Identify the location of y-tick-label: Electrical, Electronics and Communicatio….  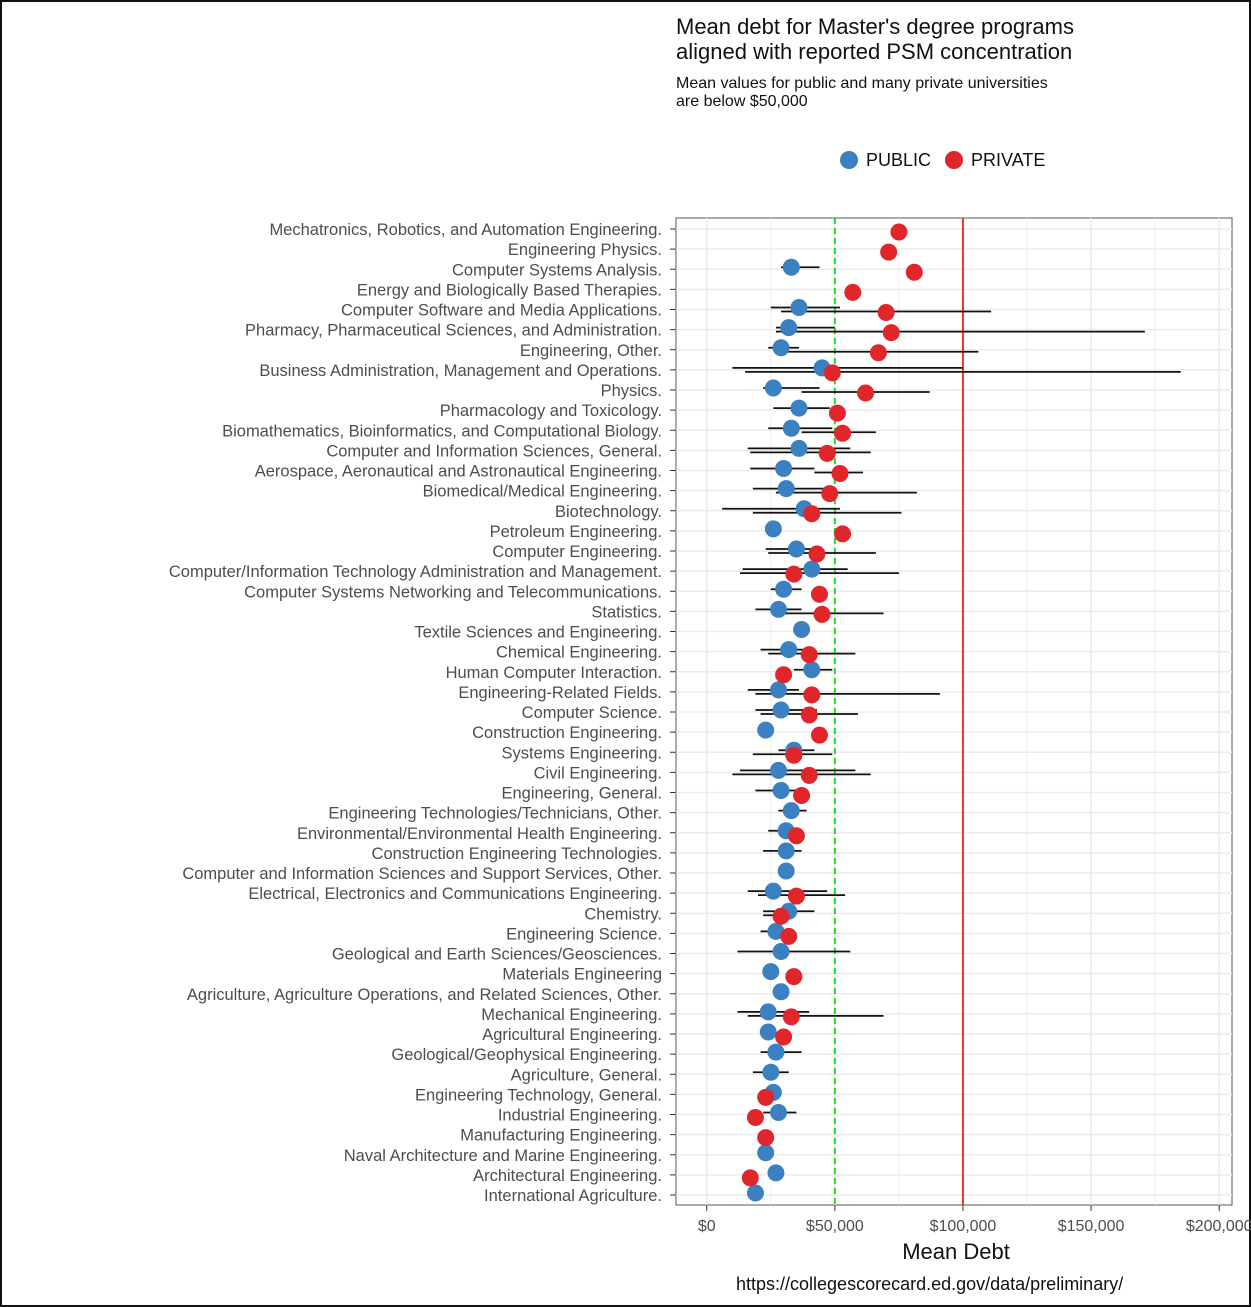
(455, 894).